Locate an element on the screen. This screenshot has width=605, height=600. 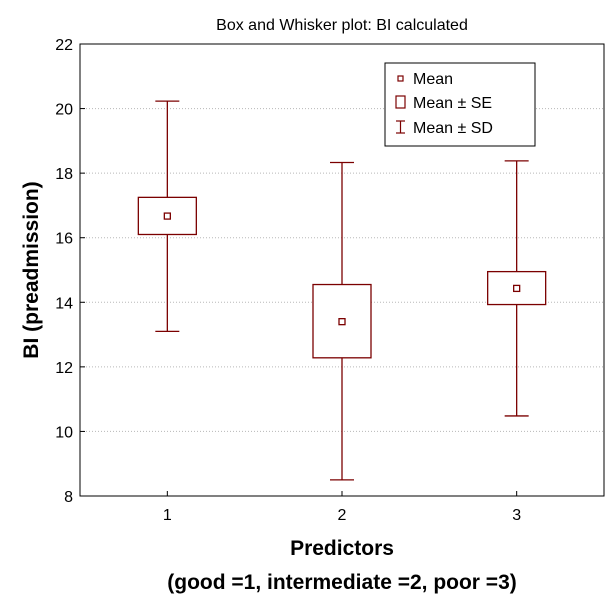
x-tick-label: 1 is located at coordinates (167, 515).